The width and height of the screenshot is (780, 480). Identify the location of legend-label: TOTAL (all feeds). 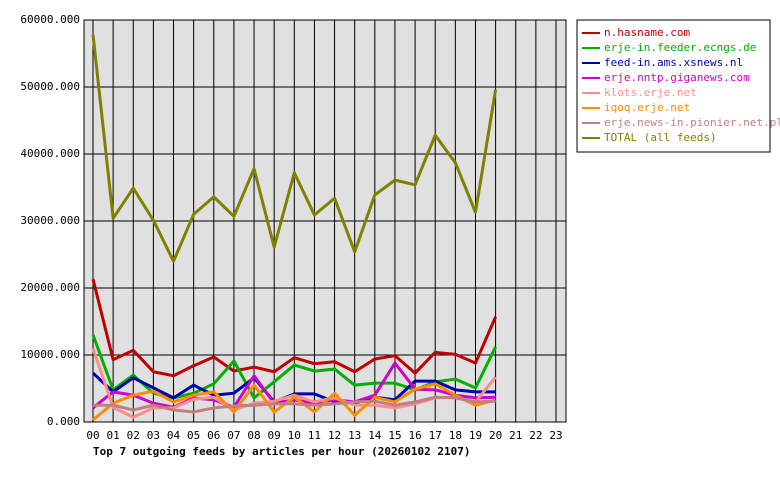
(660, 137).